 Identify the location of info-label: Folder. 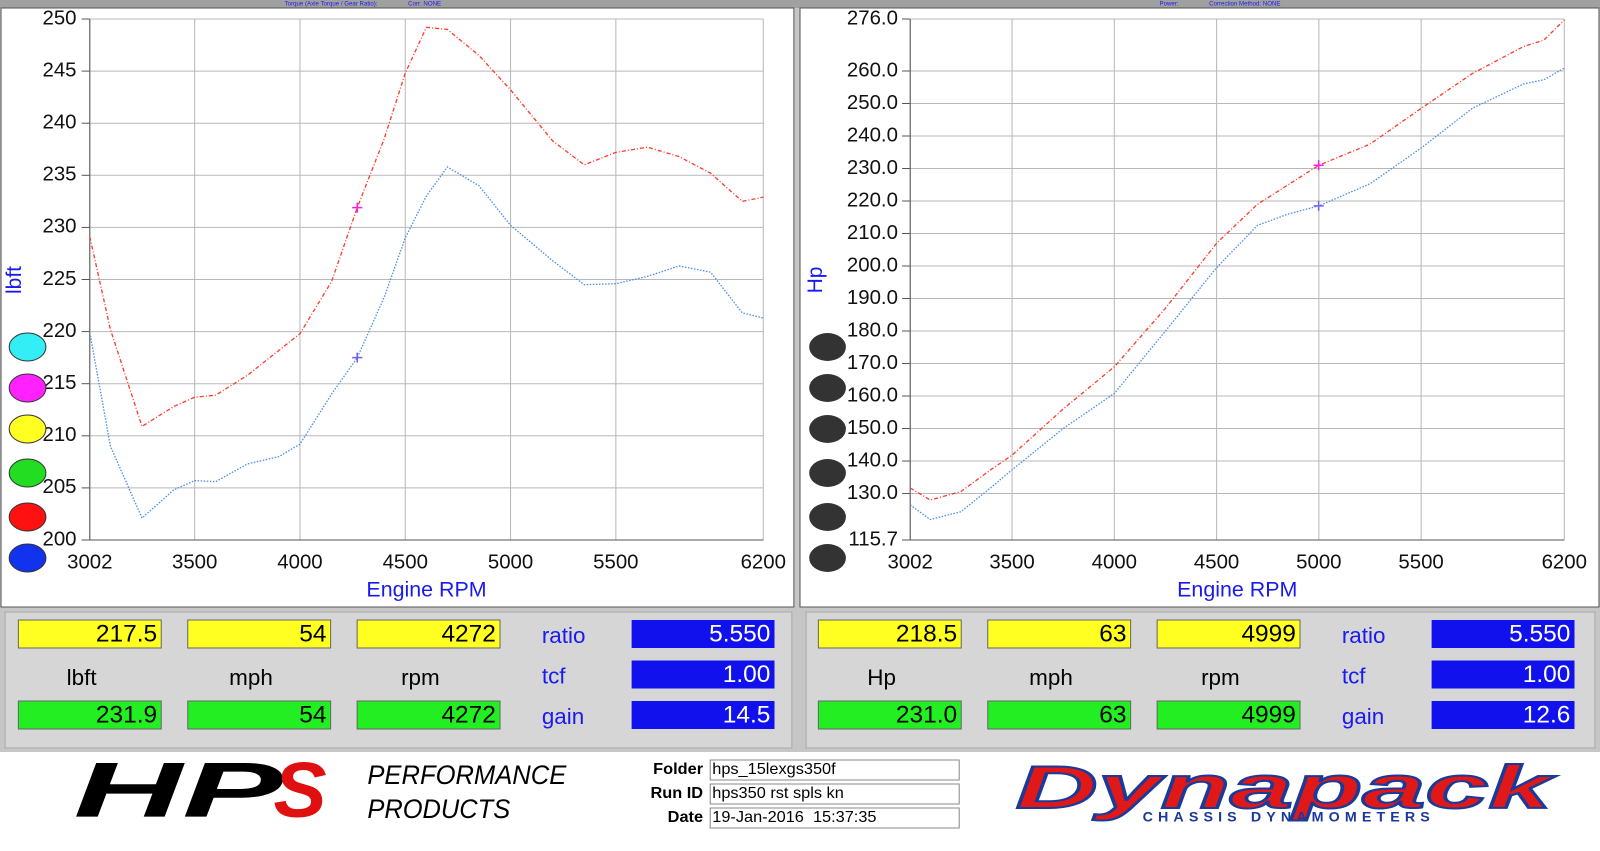
(678, 769).